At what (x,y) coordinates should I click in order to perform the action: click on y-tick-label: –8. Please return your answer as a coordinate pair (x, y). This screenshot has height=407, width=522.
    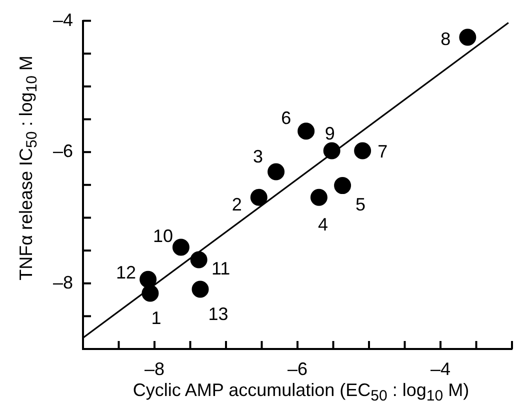
    Looking at the image, I should click on (62, 282).